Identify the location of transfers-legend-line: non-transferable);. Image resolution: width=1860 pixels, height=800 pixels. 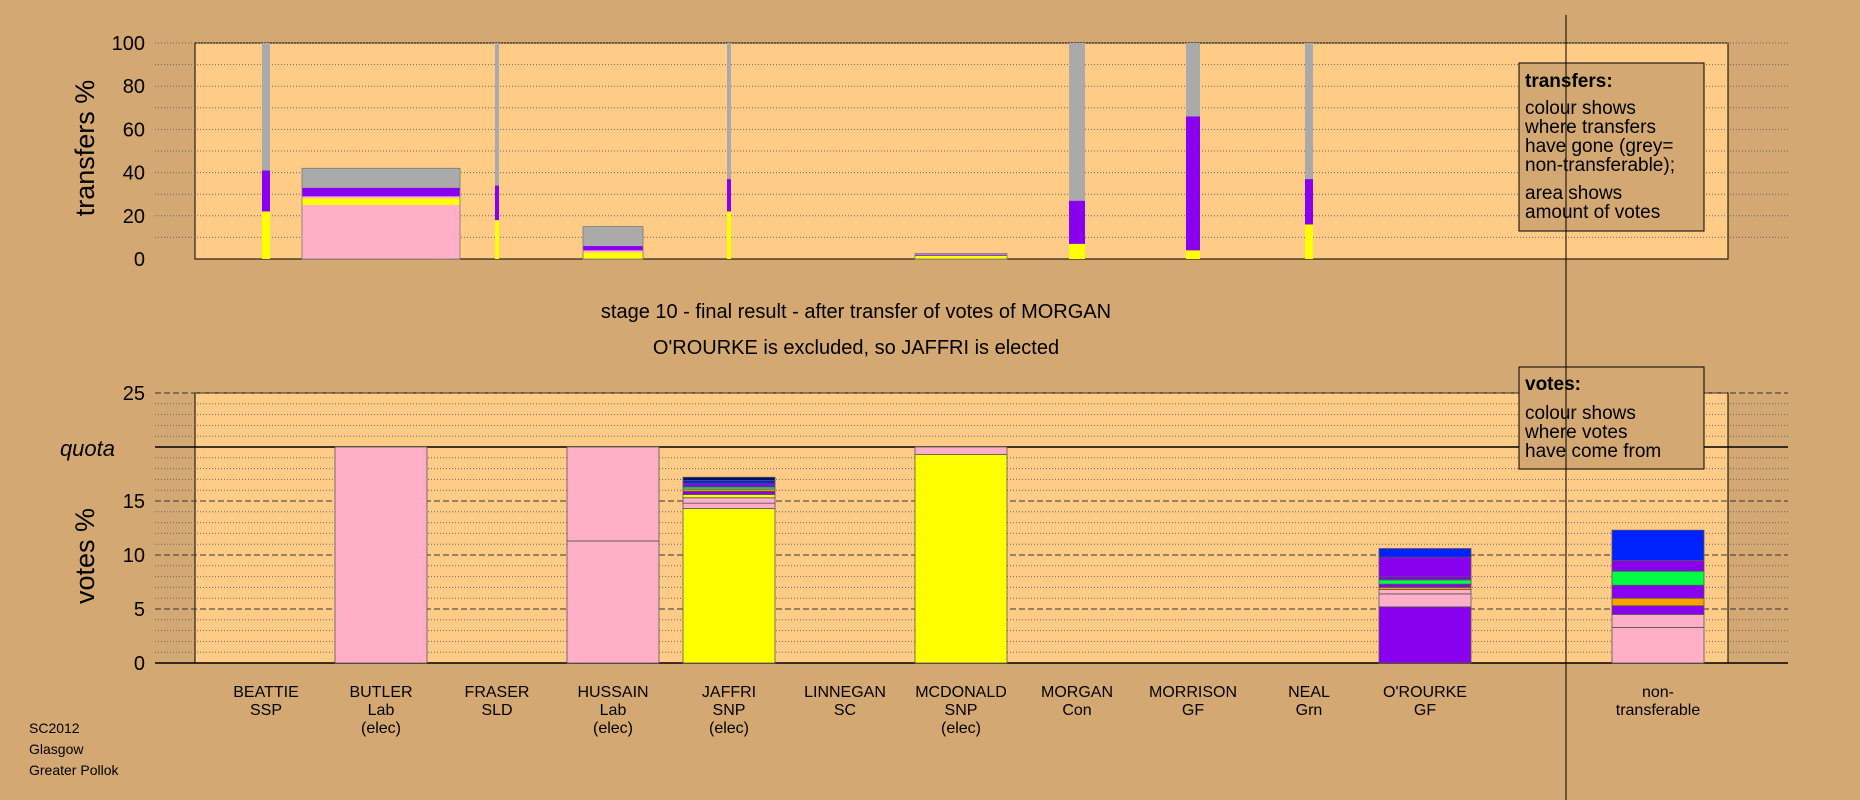
(1600, 165).